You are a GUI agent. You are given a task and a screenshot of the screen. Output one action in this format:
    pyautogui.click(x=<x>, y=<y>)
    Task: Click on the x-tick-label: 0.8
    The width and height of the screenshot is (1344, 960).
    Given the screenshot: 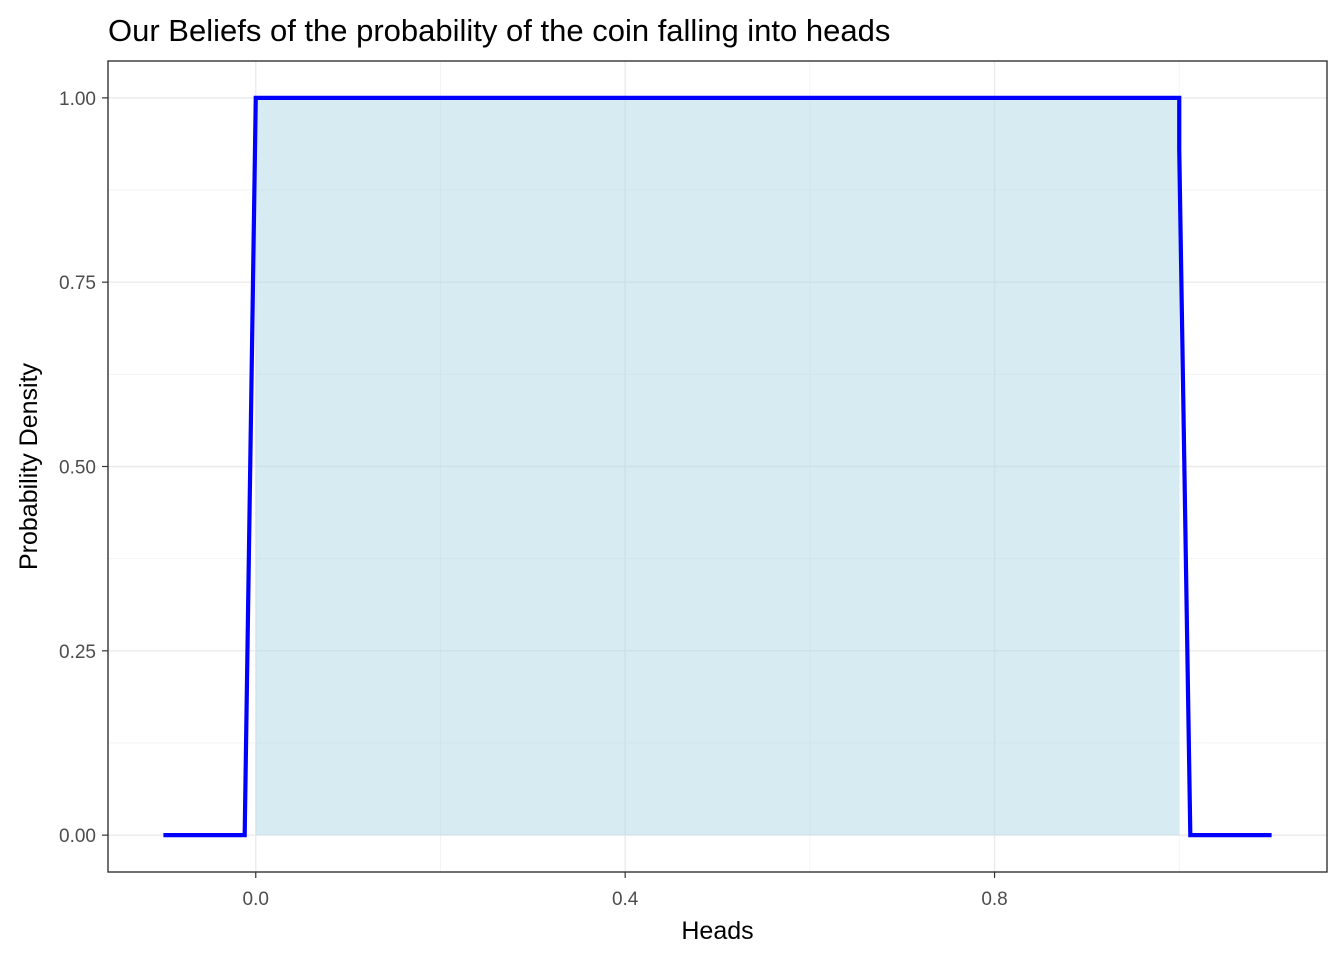 What is the action you would take?
    pyautogui.click(x=994, y=899)
    